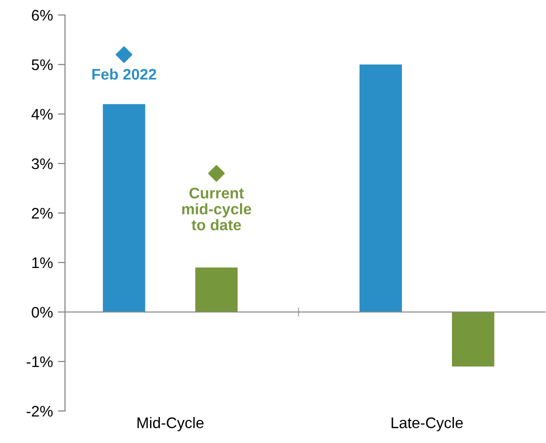 This screenshot has width=546, height=443. What do you see at coordinates (427, 424) in the screenshot?
I see `x-tick-label: Late-Cycle` at bounding box center [427, 424].